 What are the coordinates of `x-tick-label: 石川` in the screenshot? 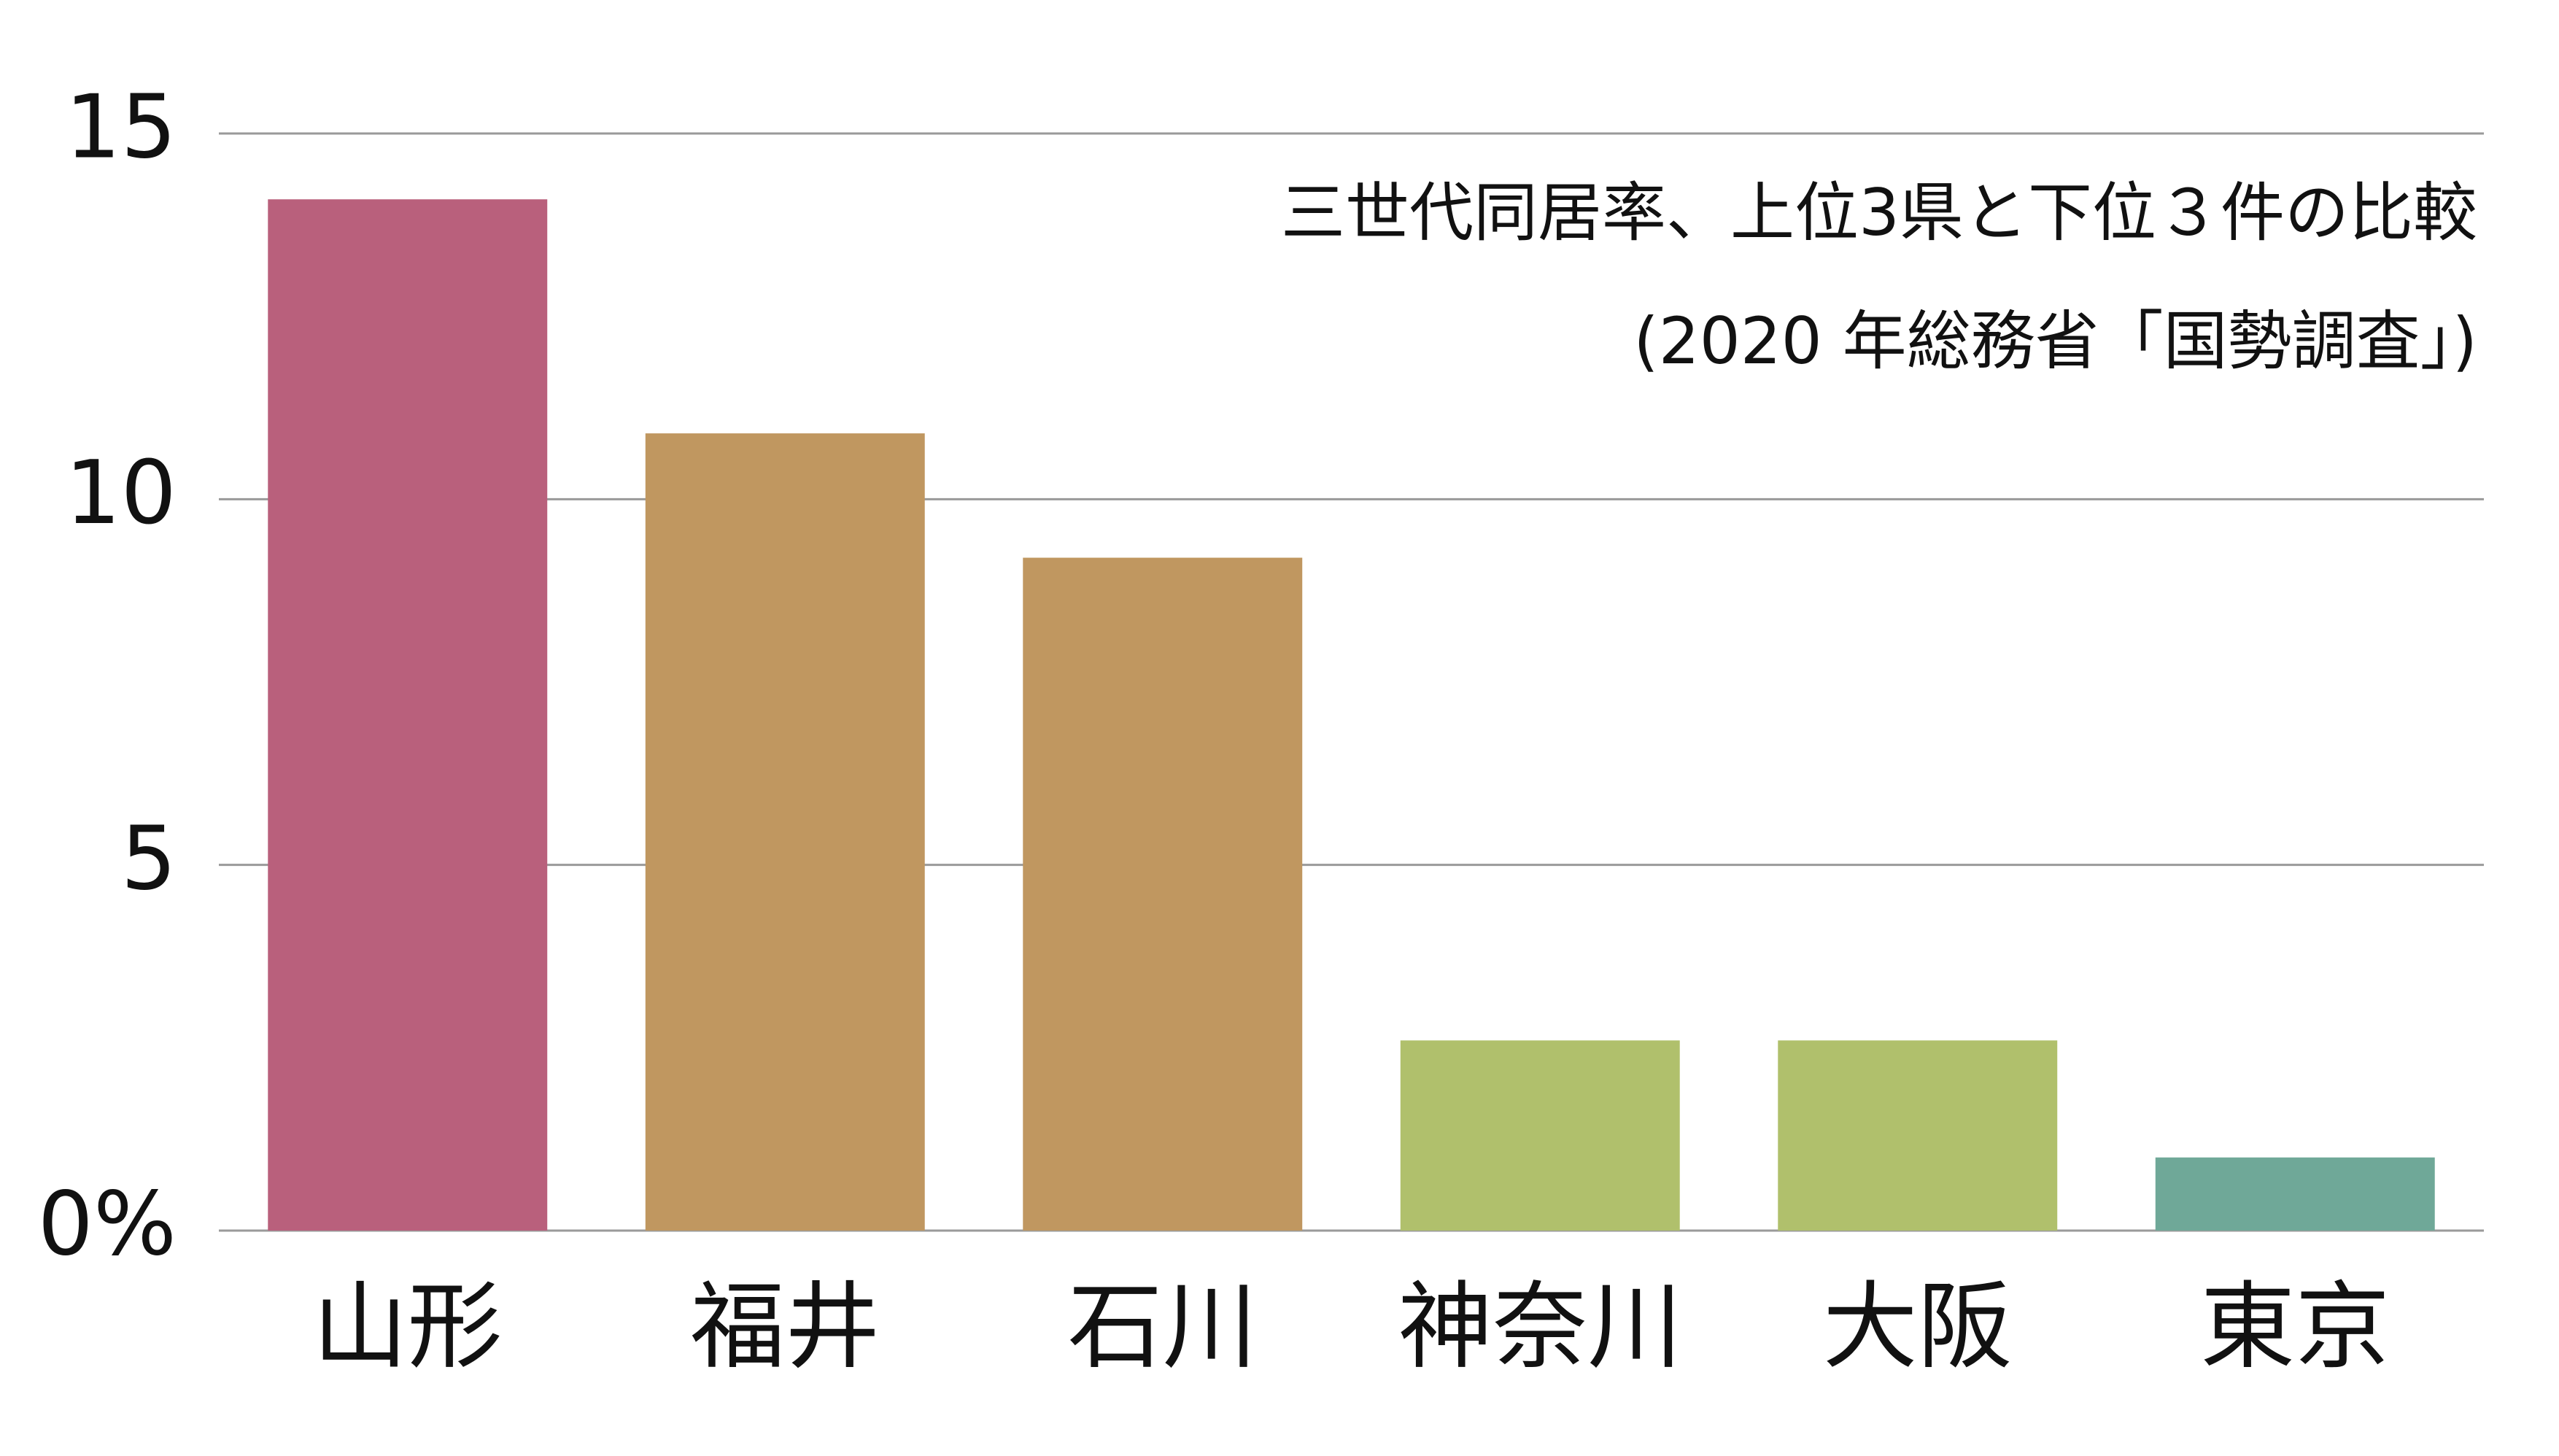 It's located at (1163, 1326).